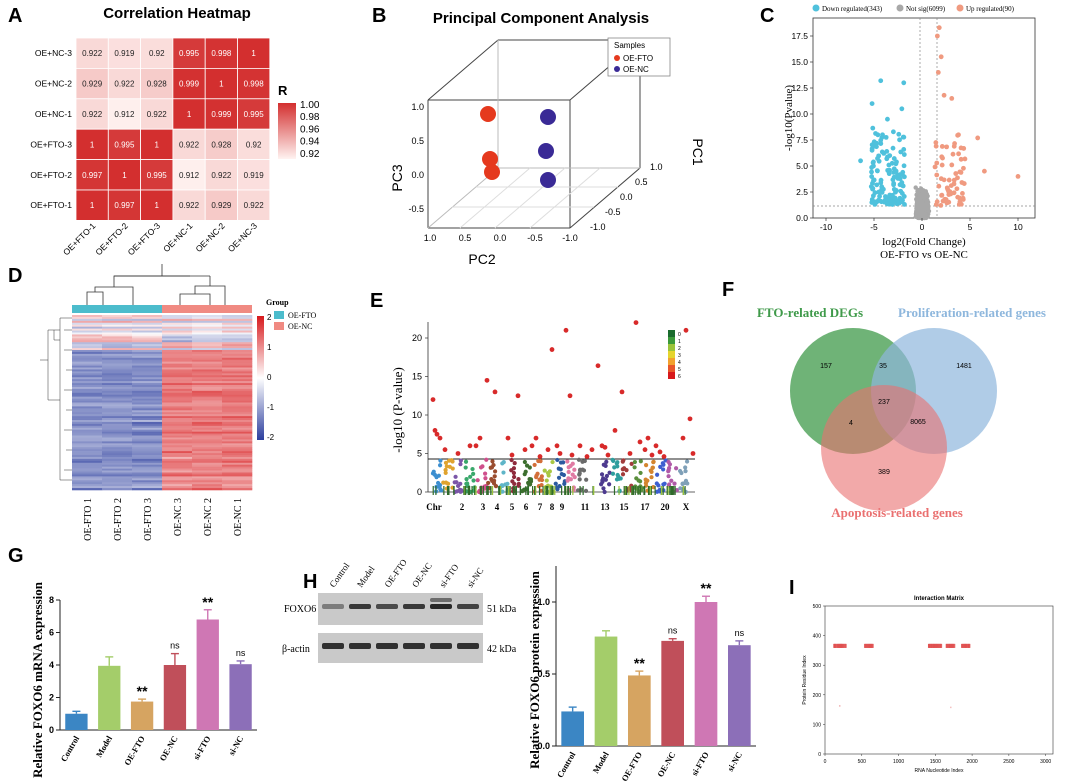 The height and width of the screenshot is (783, 1065). Describe the element at coordinates (939, 771) in the screenshot. I see `matrix-xlabel: RNA Nucleotide Index` at that location.